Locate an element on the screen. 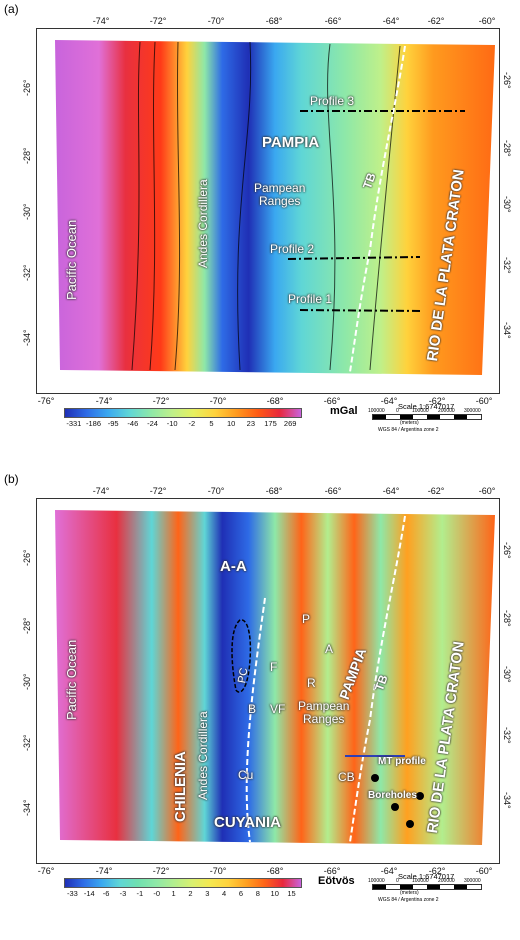 Image resolution: width=520 pixels, height=940 pixels. label-pampean-ranges: Pampean Ranges is located at coordinates (280, 194).